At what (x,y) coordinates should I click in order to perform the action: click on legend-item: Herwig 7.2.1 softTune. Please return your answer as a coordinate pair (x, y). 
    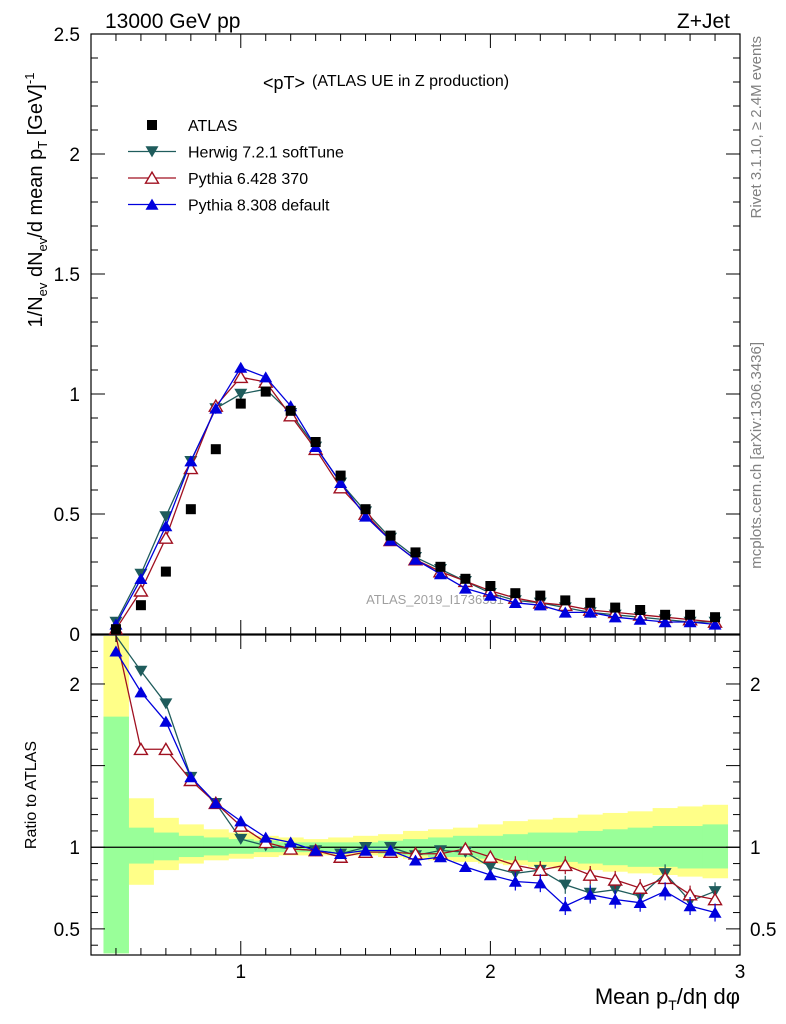
    Looking at the image, I should click on (236, 153).